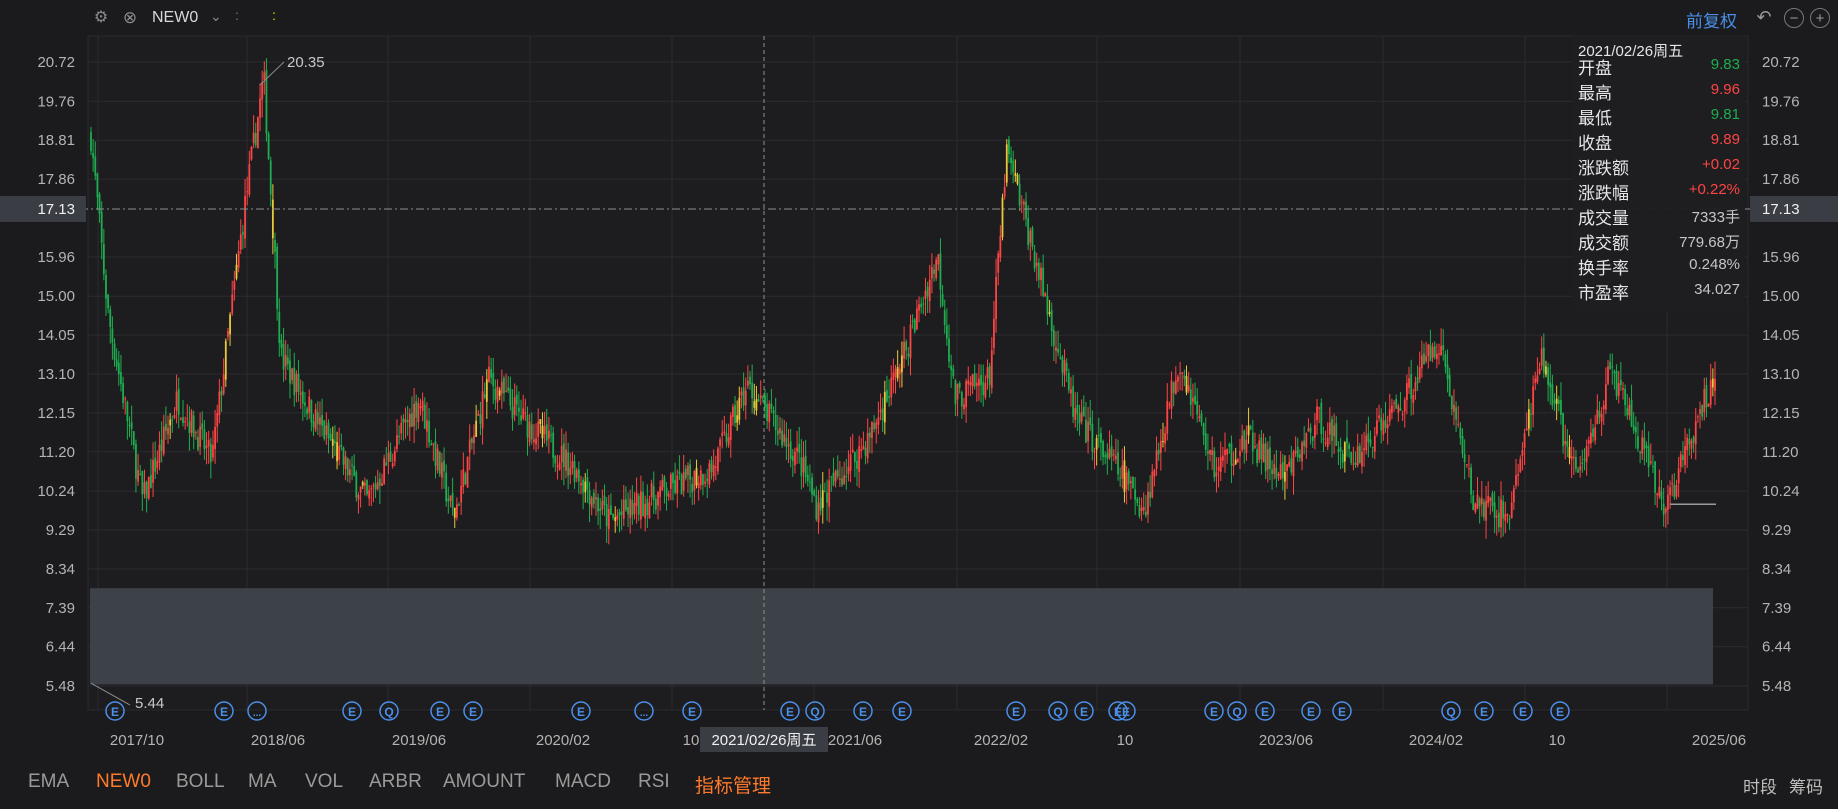 Image resolution: width=1838 pixels, height=809 pixels. Describe the element at coordinates (216, 16) in the screenshot. I see `chevron-down-icon: ⌄` at that location.